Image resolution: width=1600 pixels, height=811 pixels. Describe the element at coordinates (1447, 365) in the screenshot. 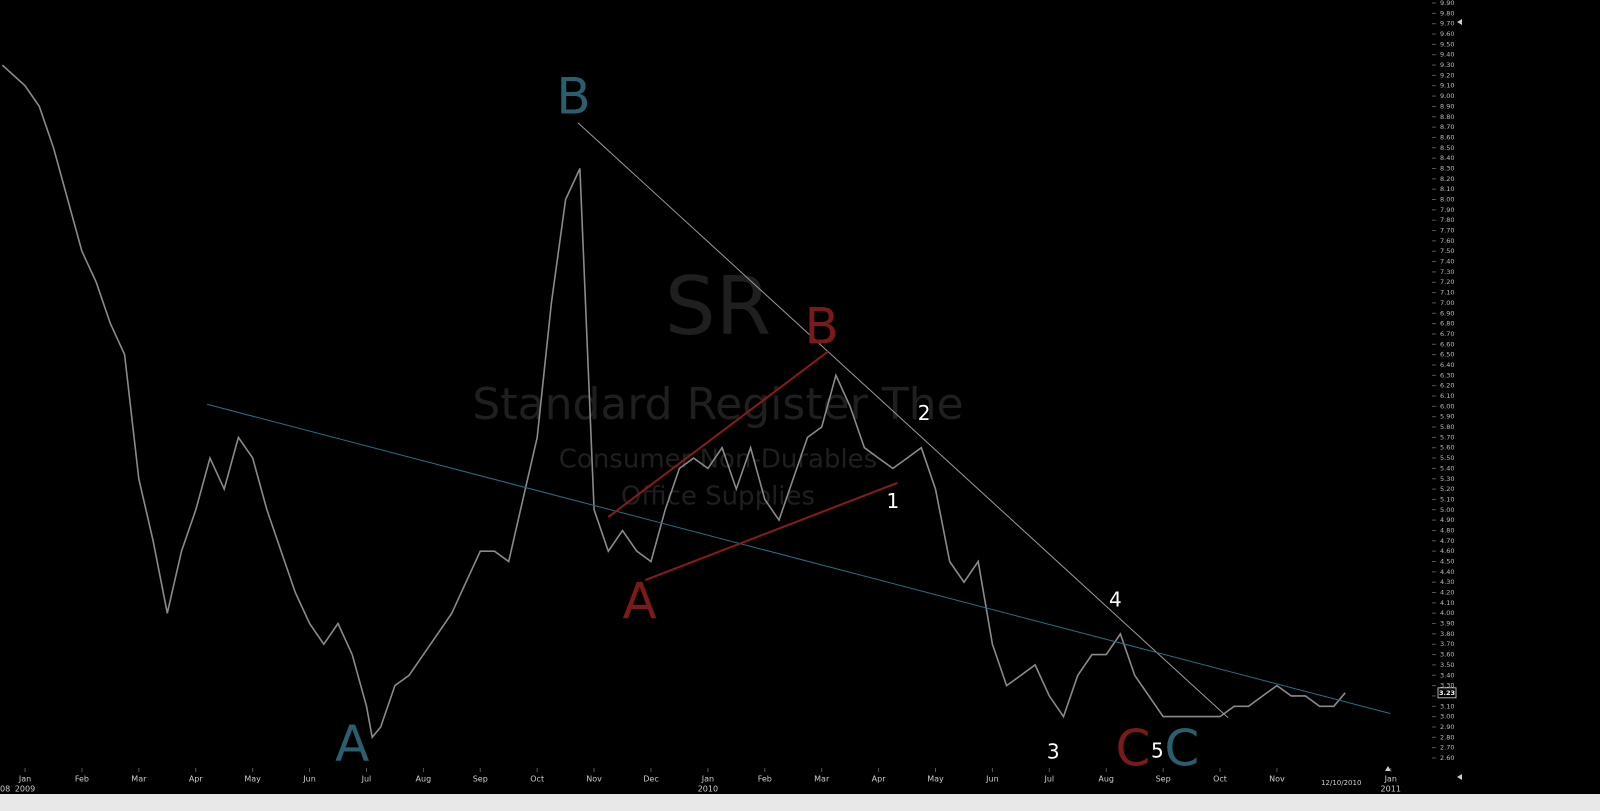

I see `y-tick-label: 6.40` at that location.